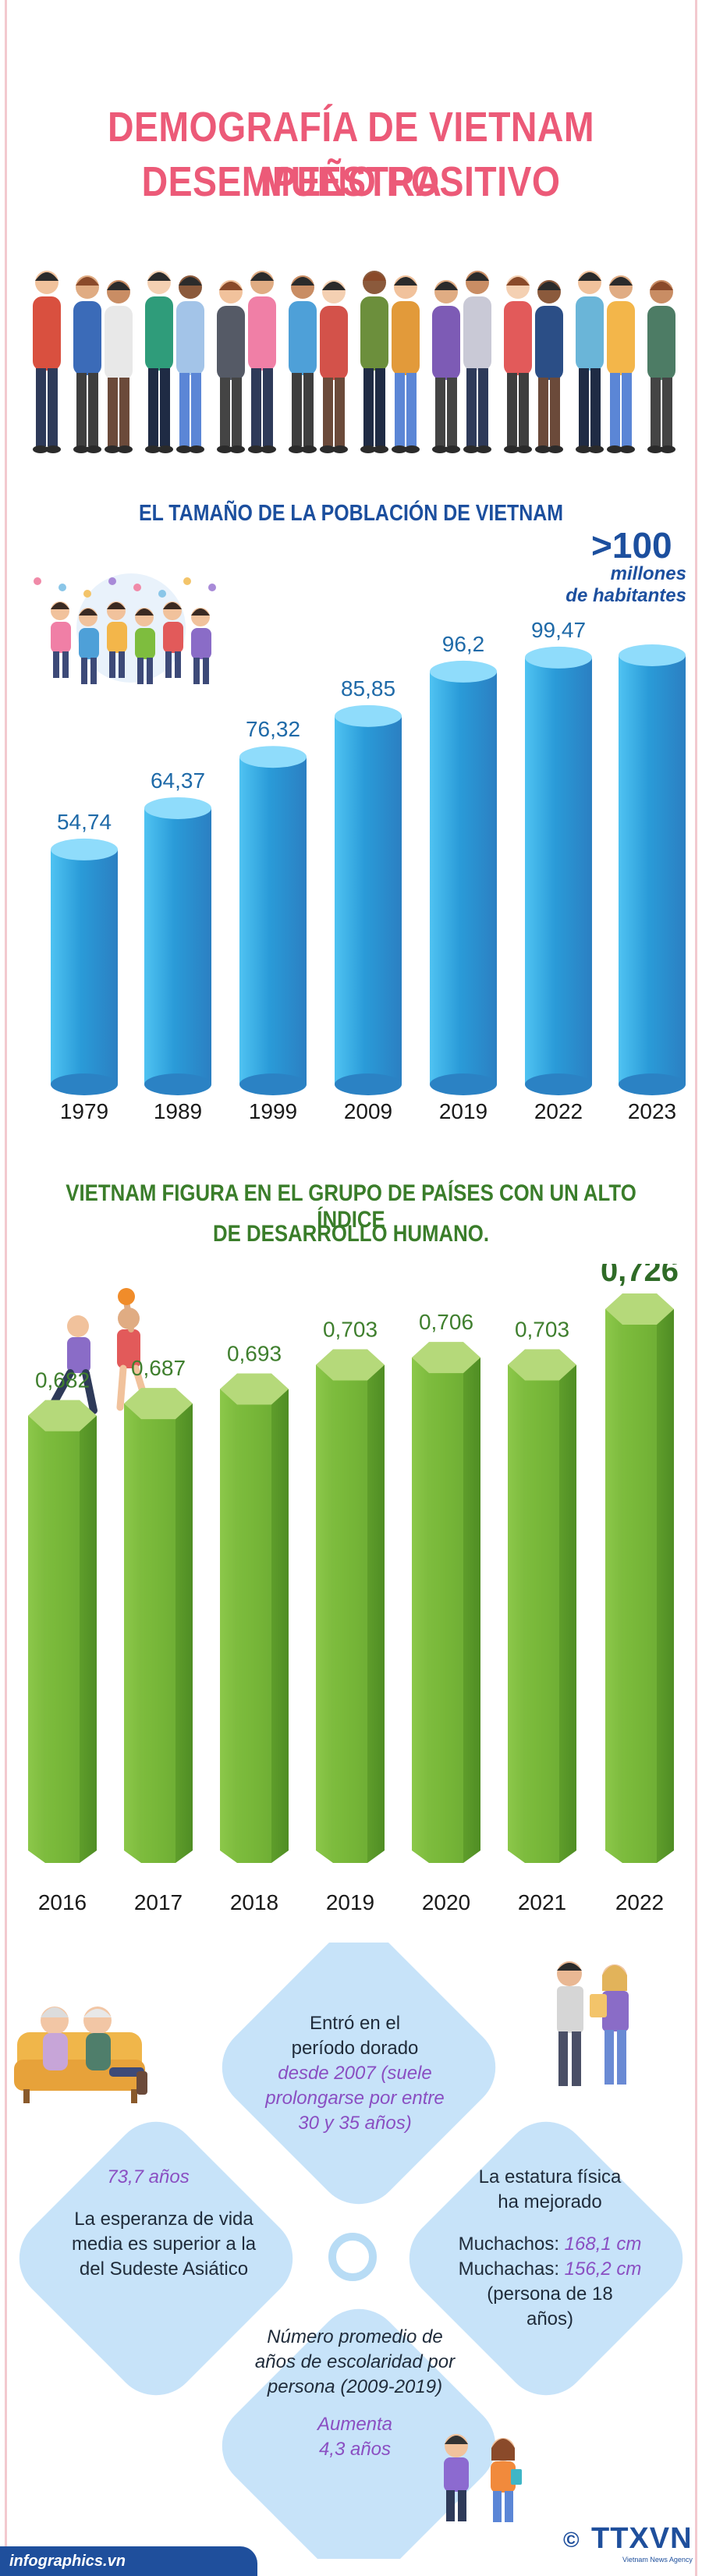 The image size is (702, 2576). I want to click on height-note1: (persona de 18, so click(550, 2294).